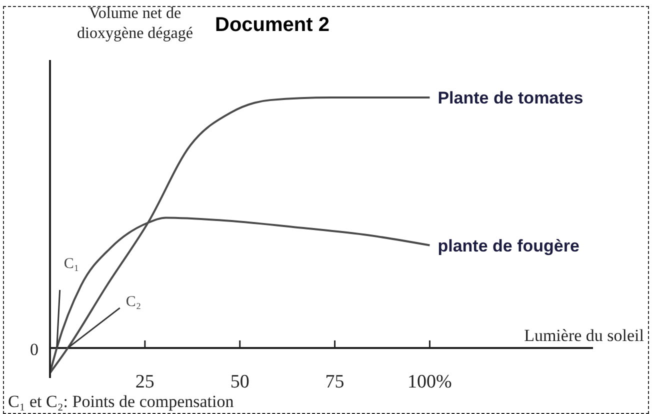  Describe the element at coordinates (430, 381) in the screenshot. I see `x-tick-label: 100%` at that location.